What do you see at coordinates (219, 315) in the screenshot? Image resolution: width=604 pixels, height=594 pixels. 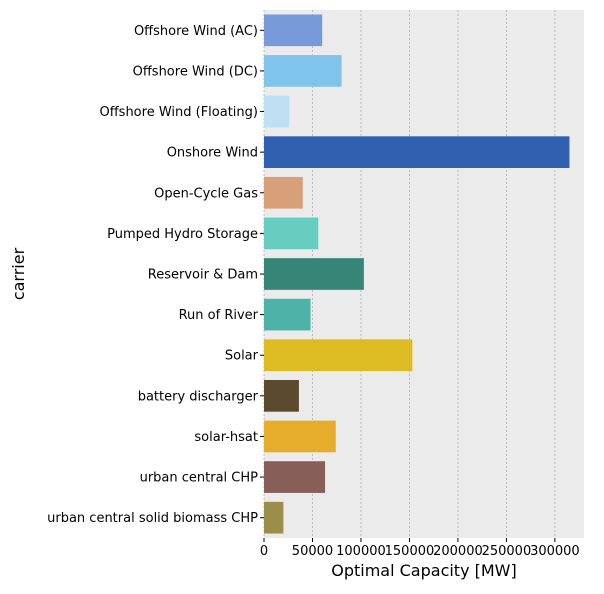 I see `y-tick-label: Run of River` at bounding box center [219, 315].